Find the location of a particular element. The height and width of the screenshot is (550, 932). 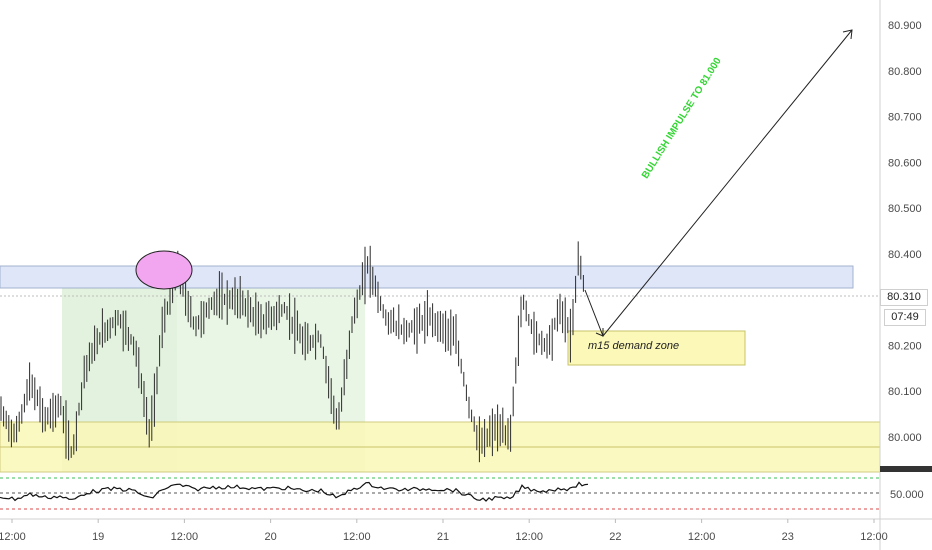

time-tick-label: 22 is located at coordinates (615, 537).